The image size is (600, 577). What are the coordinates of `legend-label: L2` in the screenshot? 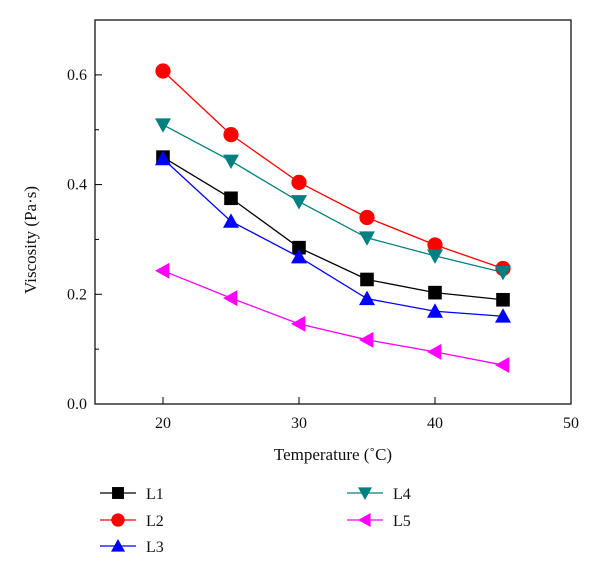 It's located at (155, 521).